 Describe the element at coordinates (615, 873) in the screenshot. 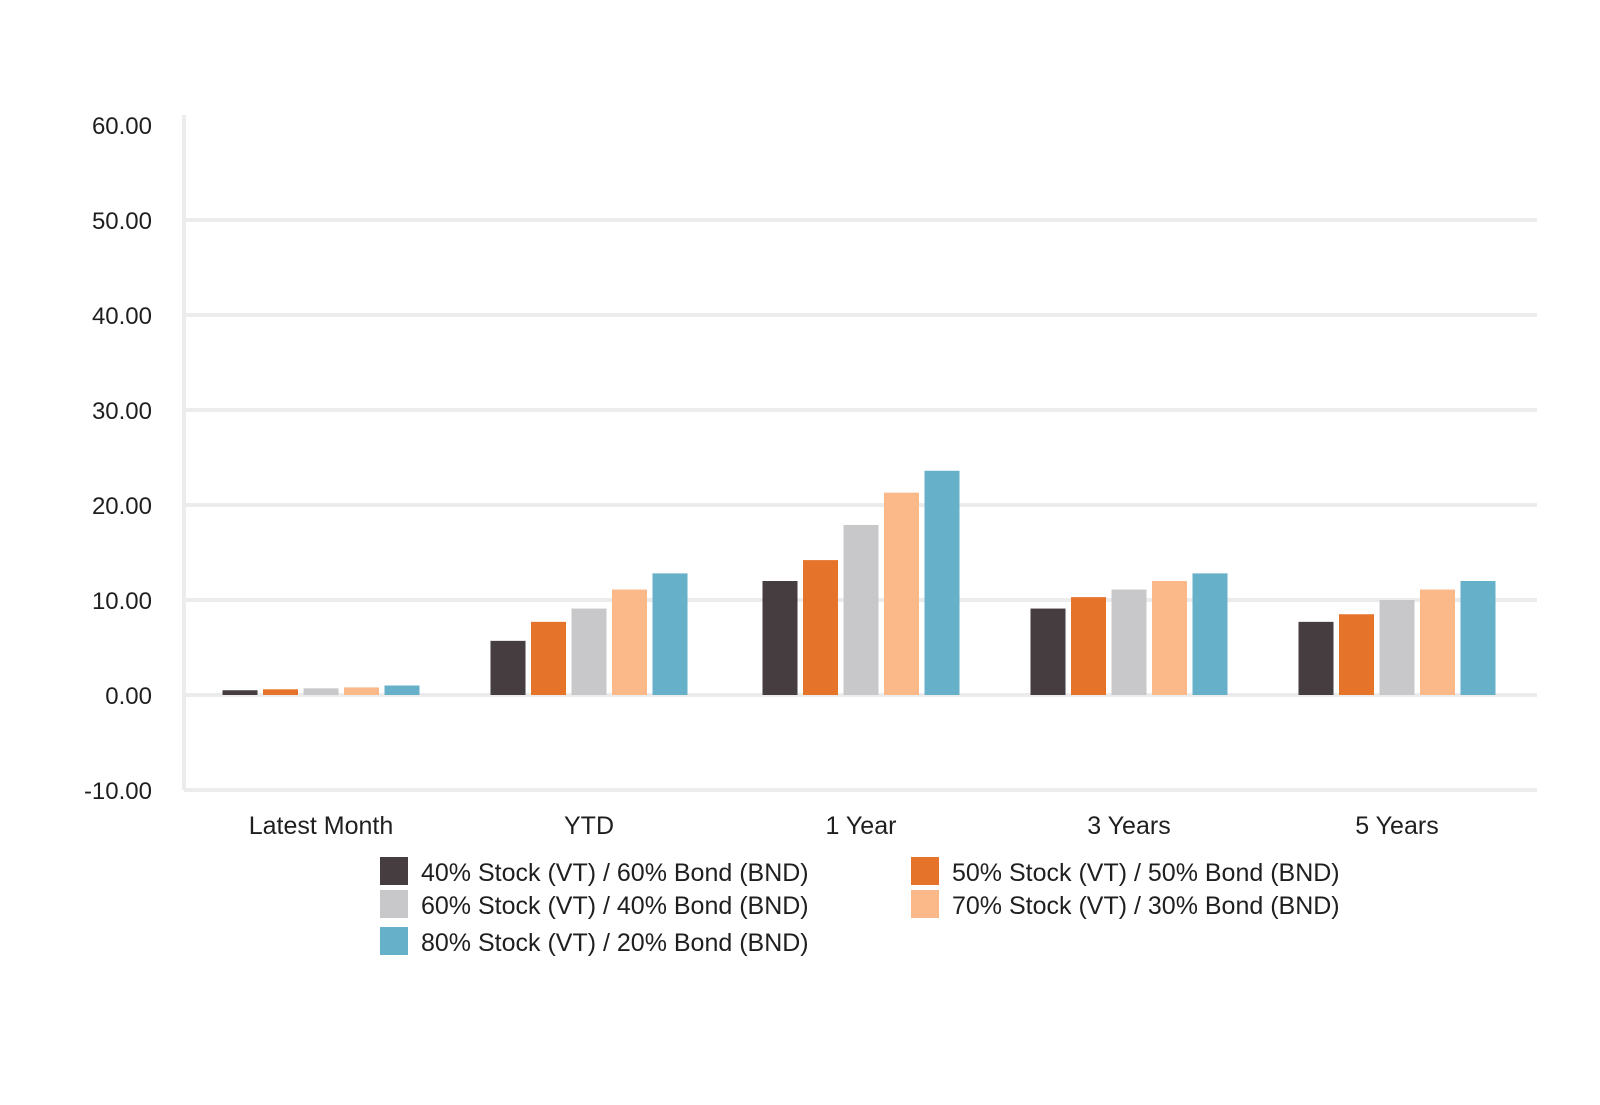

I see `legend-label: 40% Stock (VT) / 60% Bond (BND)` at that location.